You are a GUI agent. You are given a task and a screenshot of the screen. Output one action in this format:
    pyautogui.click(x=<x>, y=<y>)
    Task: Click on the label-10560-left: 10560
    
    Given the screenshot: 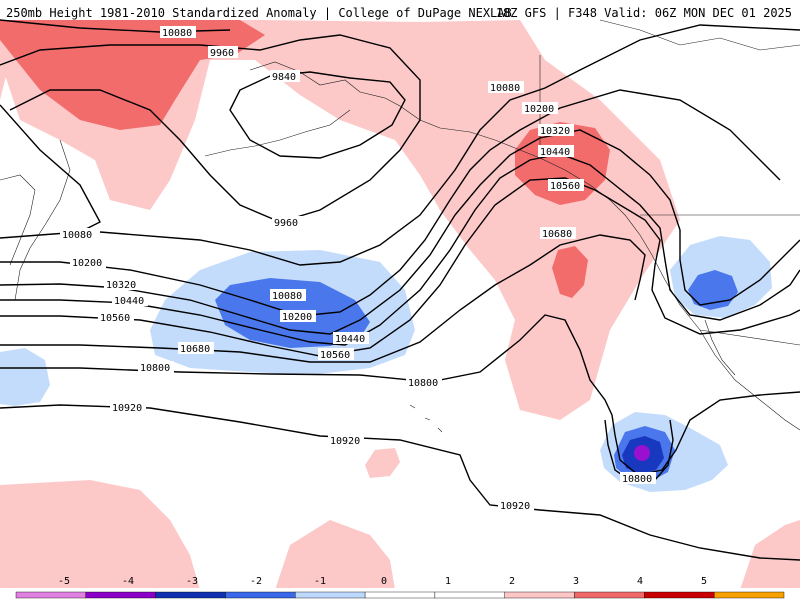 What is the action you would take?
    pyautogui.click(x=116, y=317)
    